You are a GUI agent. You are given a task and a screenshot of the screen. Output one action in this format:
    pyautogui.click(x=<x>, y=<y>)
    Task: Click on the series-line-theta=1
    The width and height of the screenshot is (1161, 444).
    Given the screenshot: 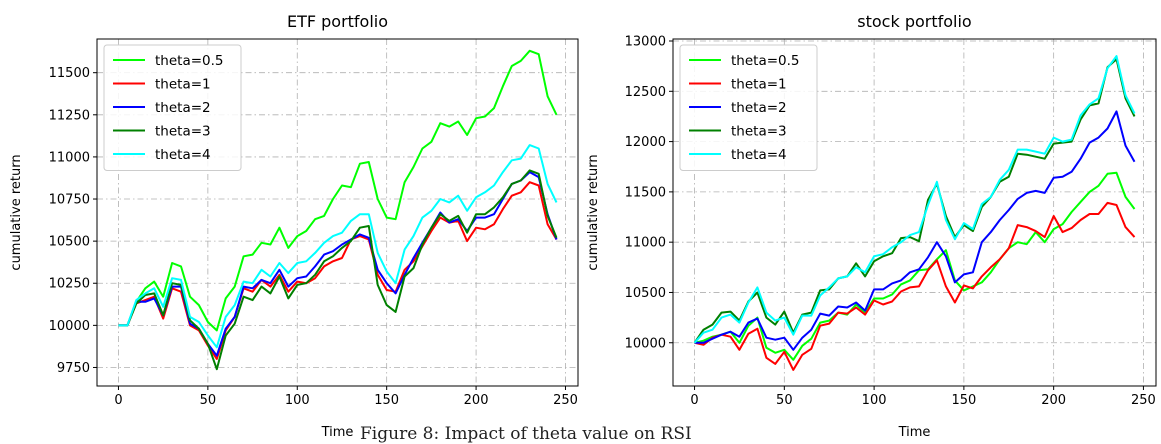 What is the action you would take?
    pyautogui.click(x=915, y=286)
    